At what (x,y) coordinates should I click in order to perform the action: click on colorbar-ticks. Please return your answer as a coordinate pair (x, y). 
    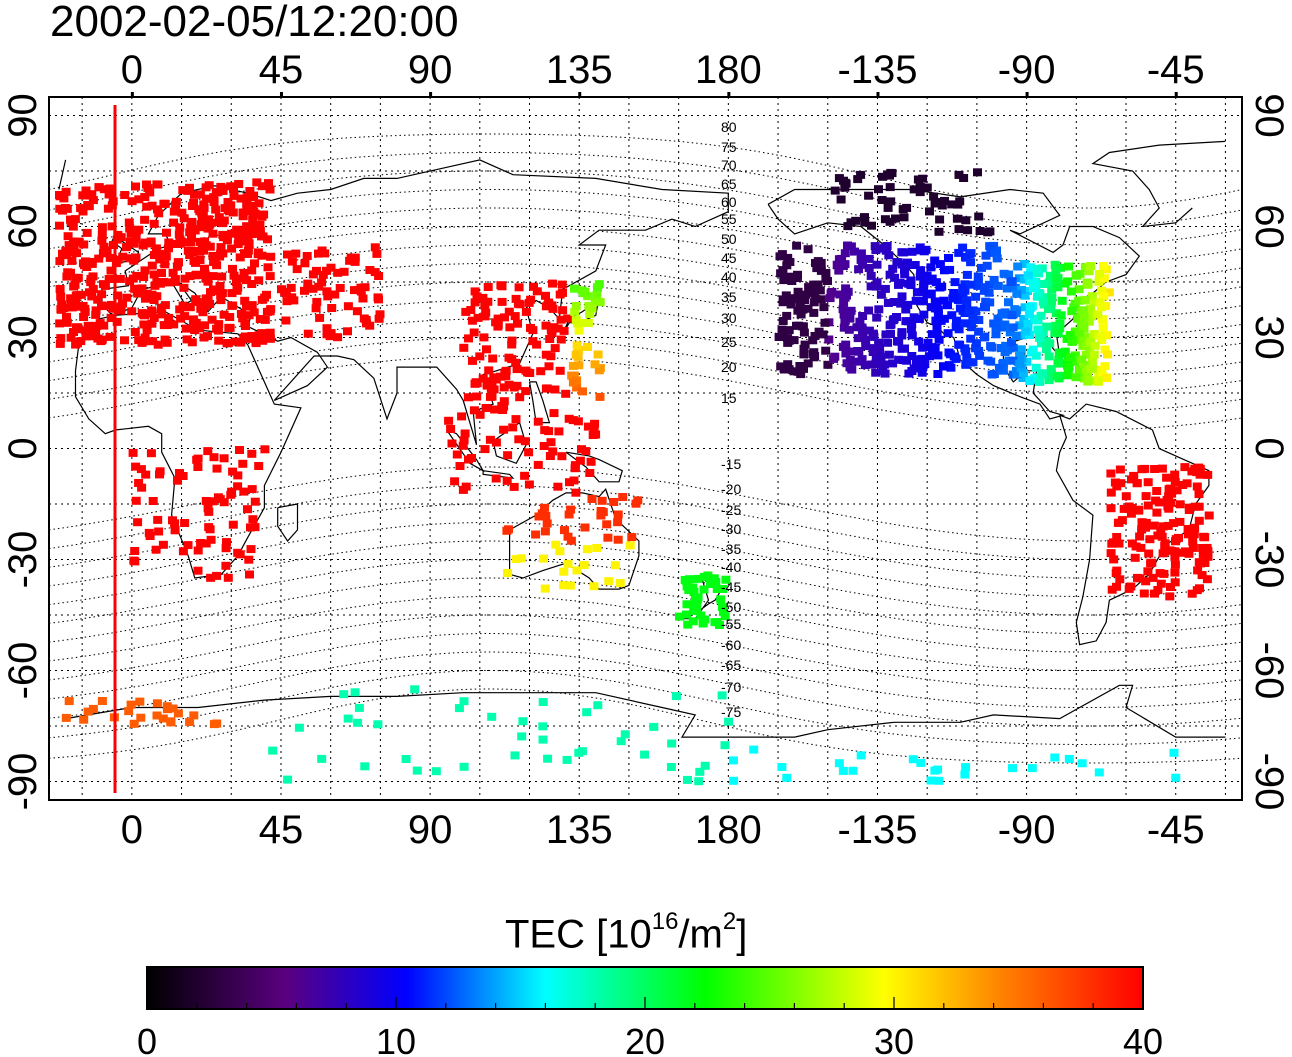
    Looking at the image, I should click on (645, 1003).